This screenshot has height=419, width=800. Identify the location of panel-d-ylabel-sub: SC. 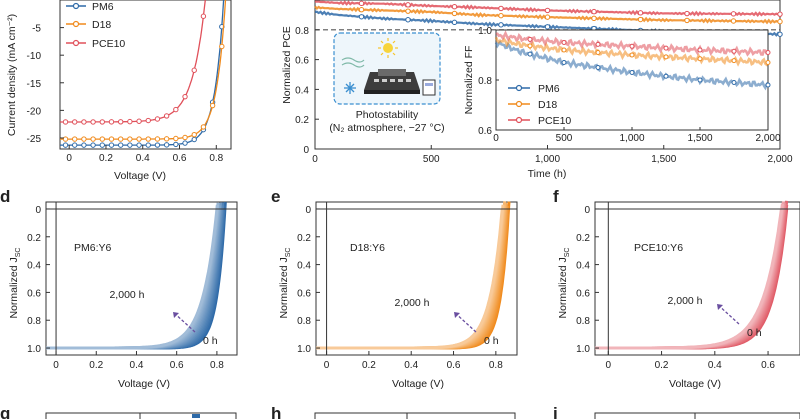
(18, 252).